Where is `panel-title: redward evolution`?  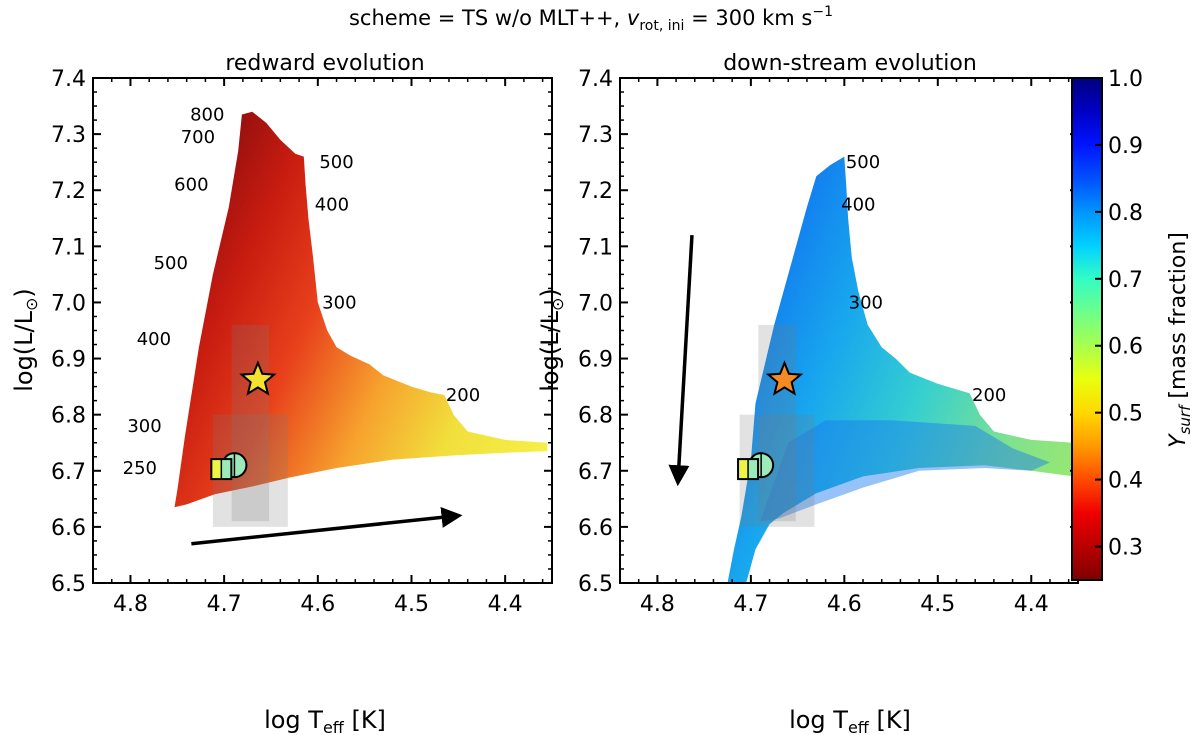
panel-title: redward evolution is located at coordinates (324, 63).